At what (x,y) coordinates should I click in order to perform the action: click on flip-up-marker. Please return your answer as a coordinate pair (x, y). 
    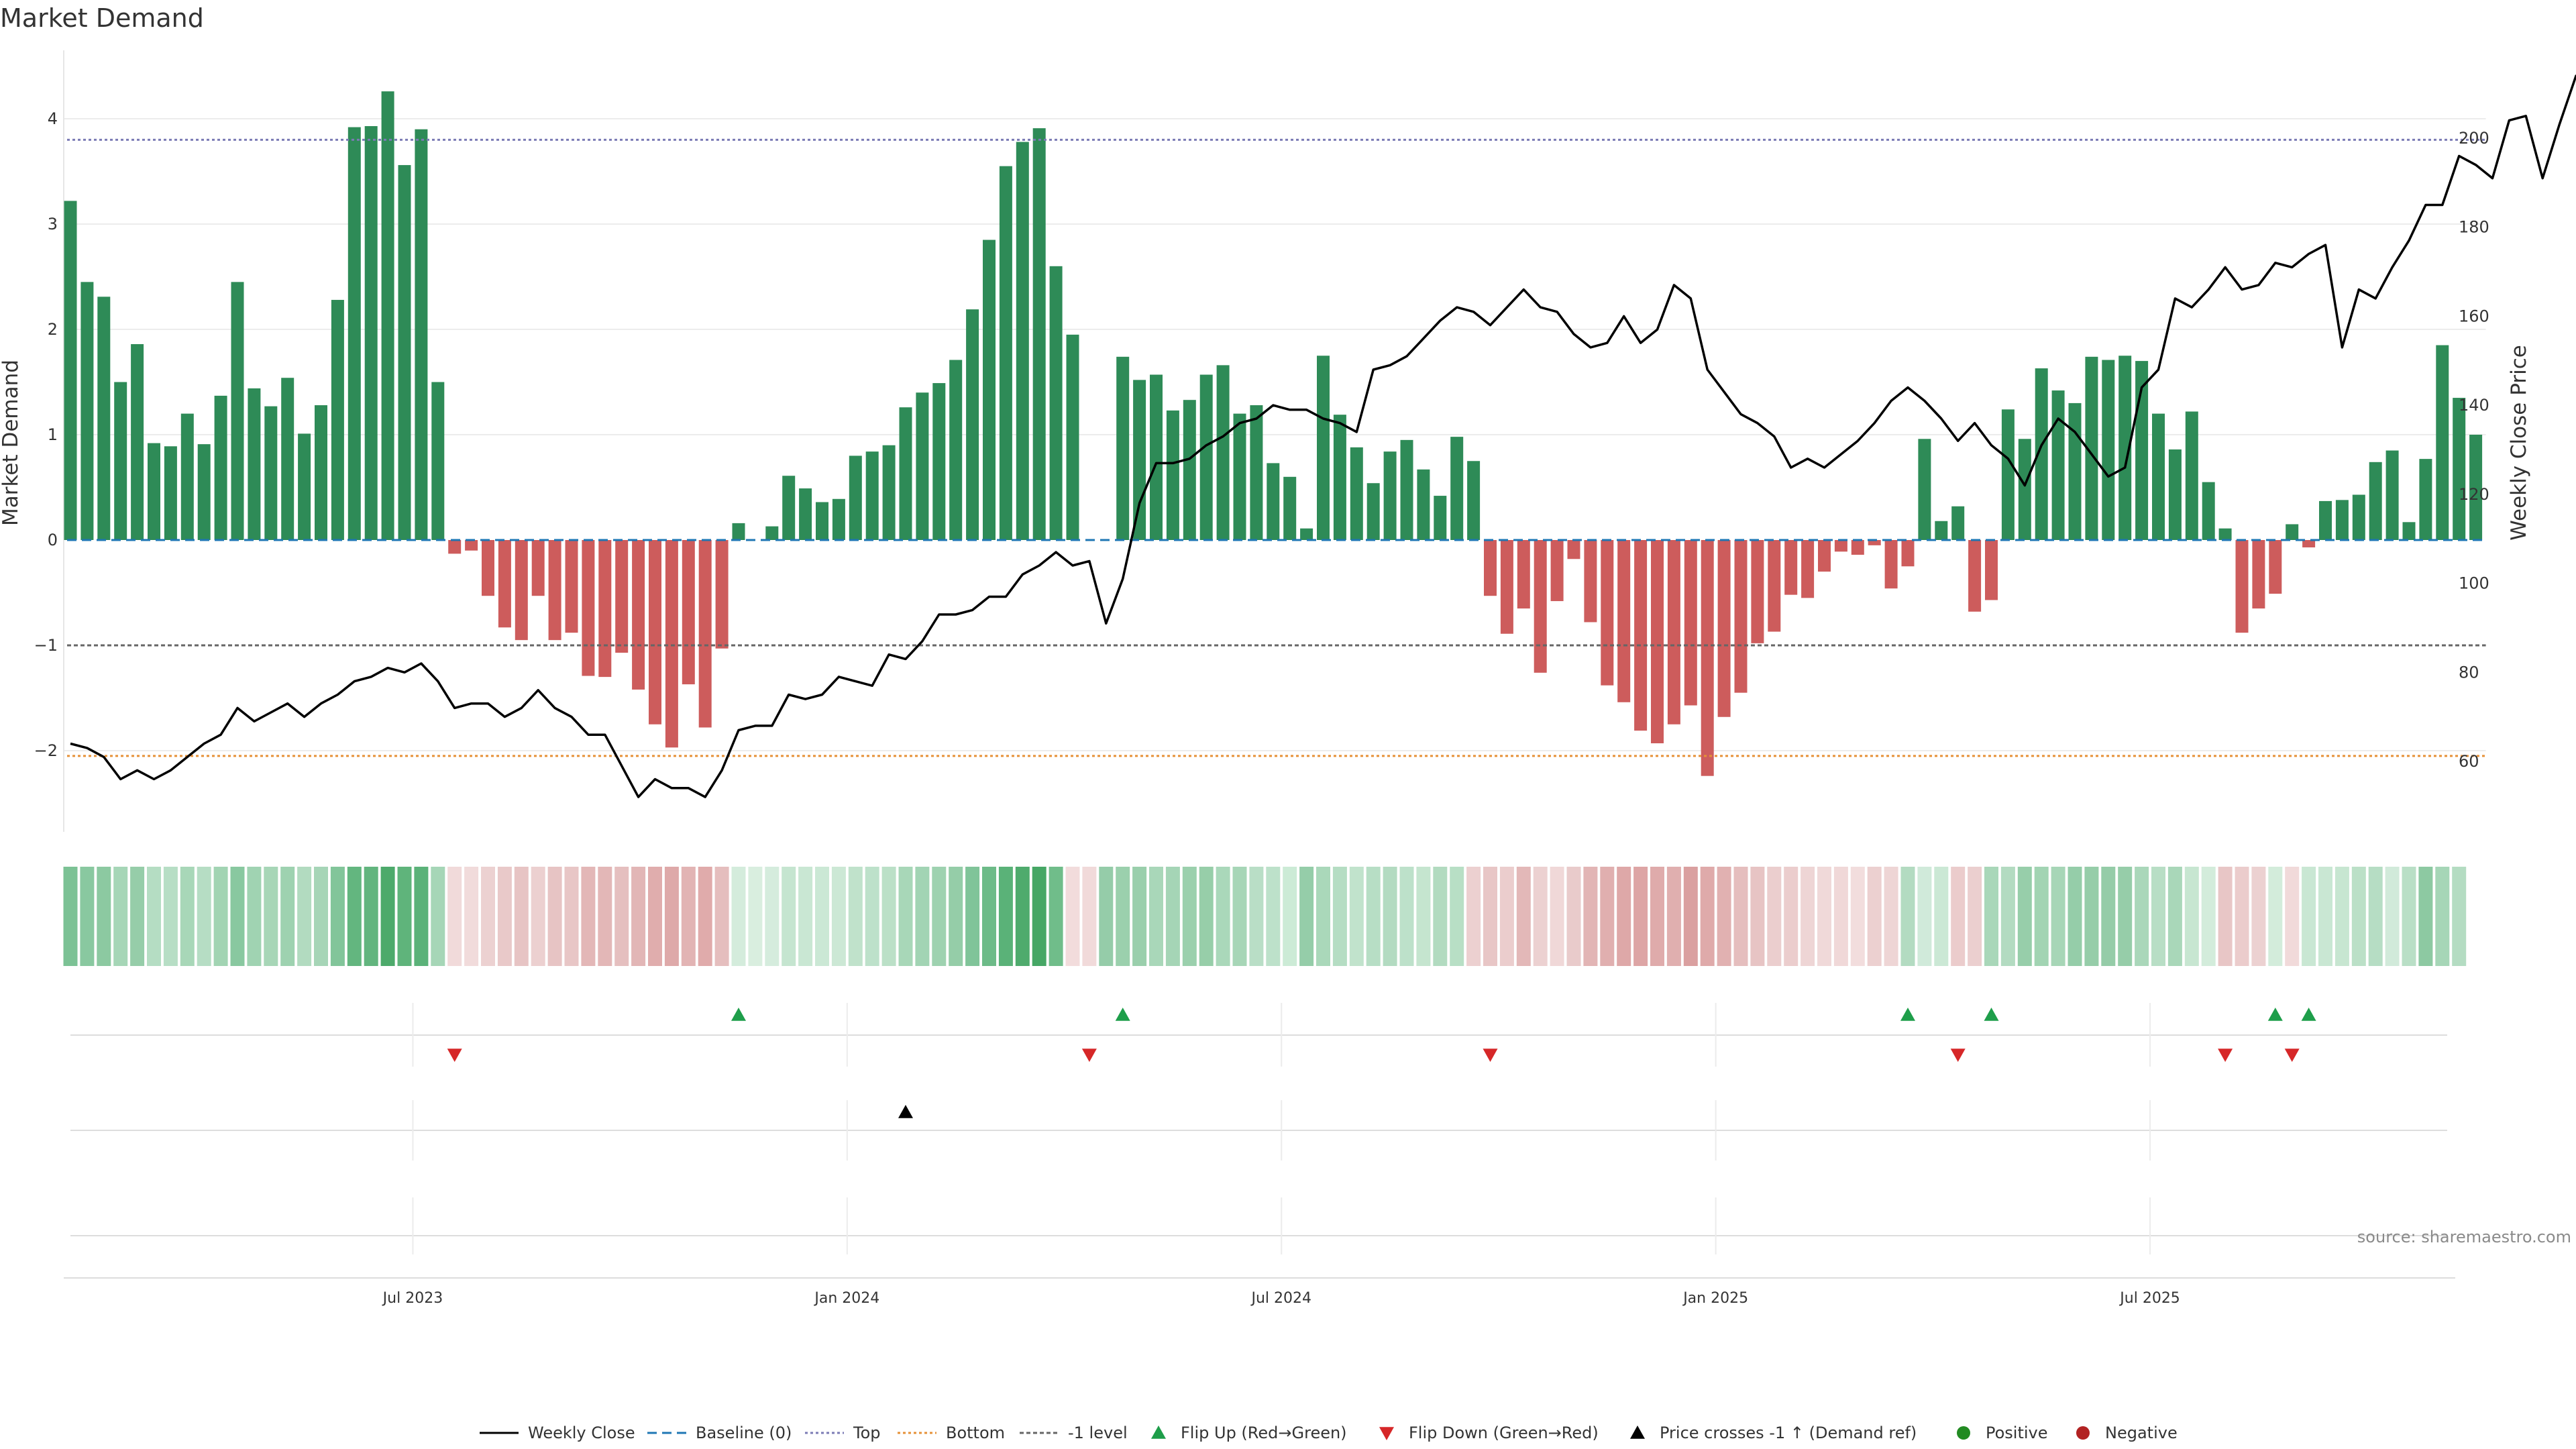
    Looking at the image, I should click on (1907, 1014).